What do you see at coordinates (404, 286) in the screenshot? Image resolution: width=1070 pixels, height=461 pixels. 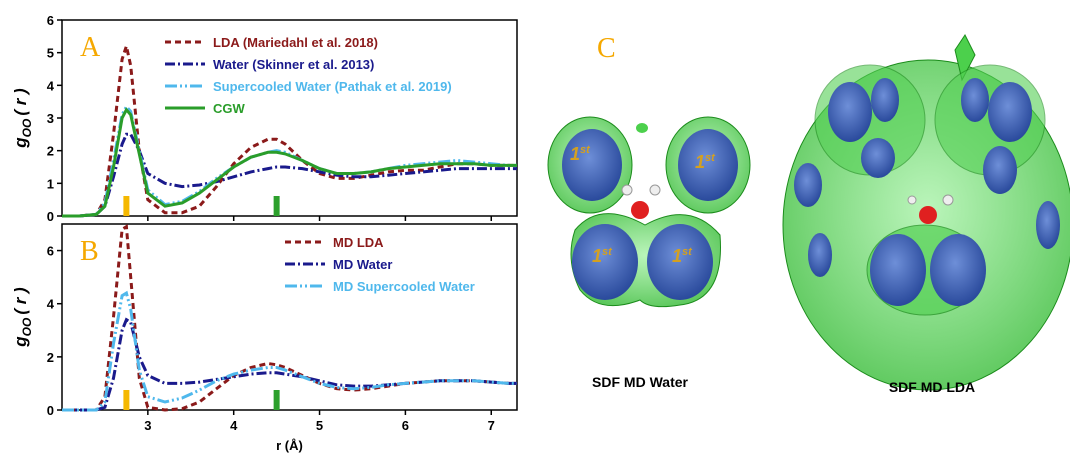 I see `legend-label: MD Supercooled Water` at bounding box center [404, 286].